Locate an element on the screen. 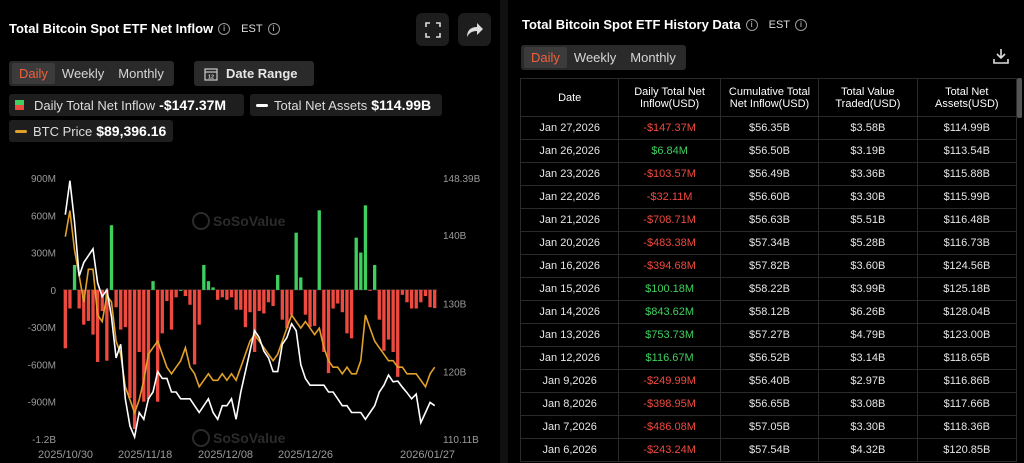  cell-net-assets: $116.48B is located at coordinates (967, 220).